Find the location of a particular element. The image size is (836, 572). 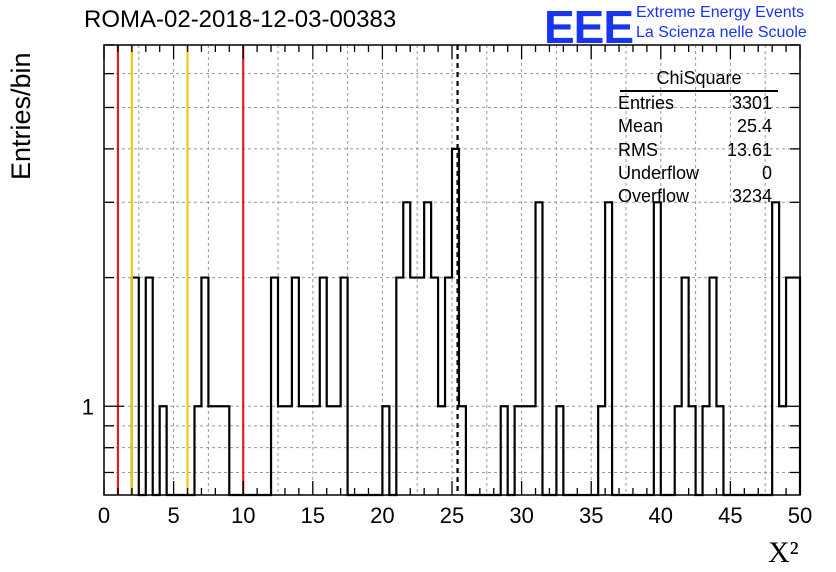

stats-value: 13.61 is located at coordinates (749, 149).